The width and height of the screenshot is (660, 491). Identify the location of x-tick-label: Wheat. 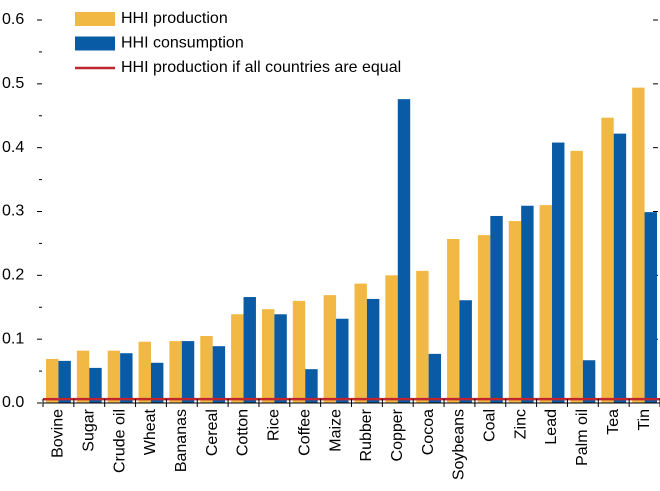
(150, 431).